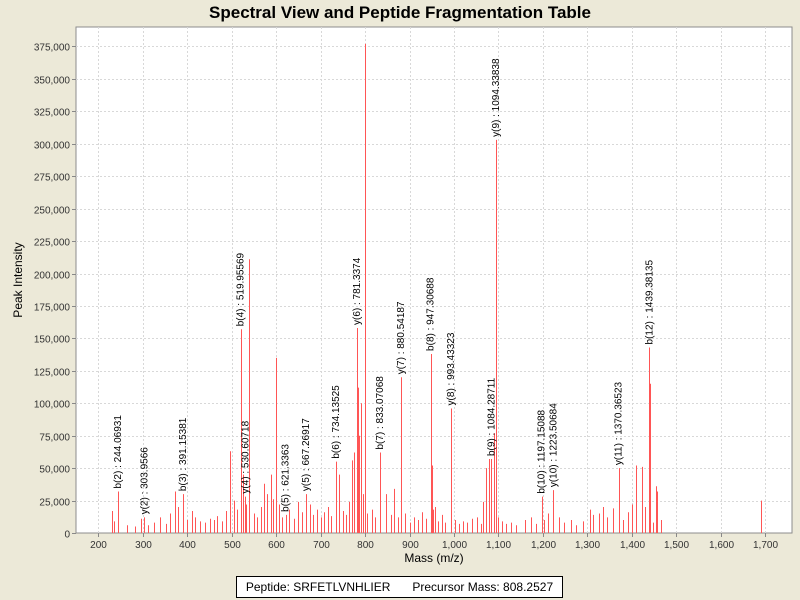 This screenshot has height=600, width=800. What do you see at coordinates (649, 302) in the screenshot?
I see `peak-annotation: b(12) : 1439.38135` at bounding box center [649, 302].